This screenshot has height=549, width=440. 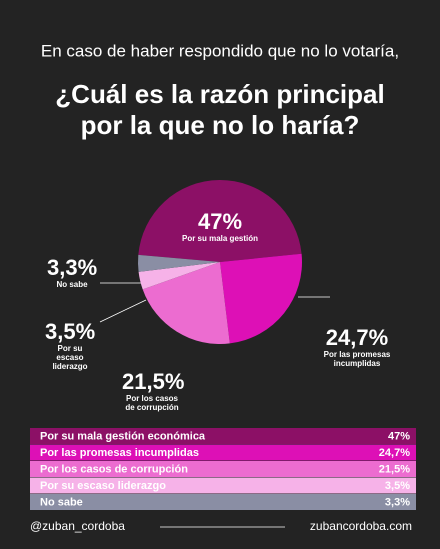 I want to click on chart-title: por la que no lo haría?, so click(x=220, y=125).